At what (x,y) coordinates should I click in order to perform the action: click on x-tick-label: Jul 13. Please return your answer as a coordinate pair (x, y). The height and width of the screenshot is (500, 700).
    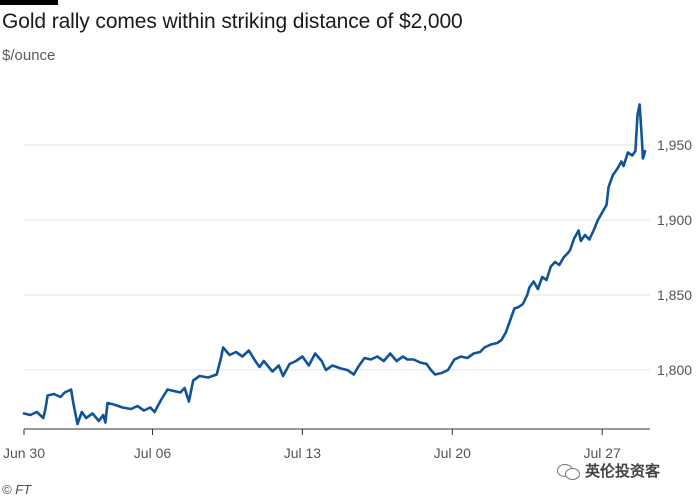
    Looking at the image, I should click on (303, 453).